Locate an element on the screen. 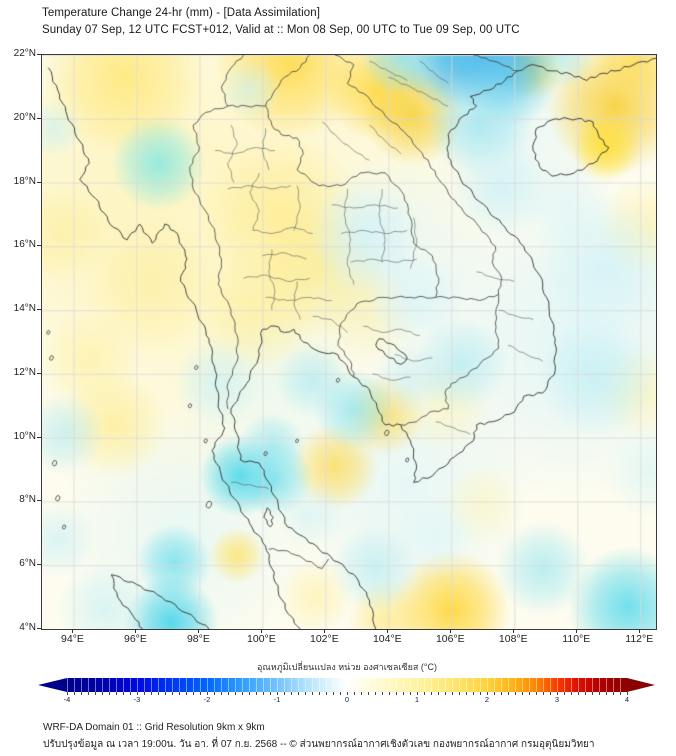  y-tick-label: 22°N is located at coordinates (24, 53).